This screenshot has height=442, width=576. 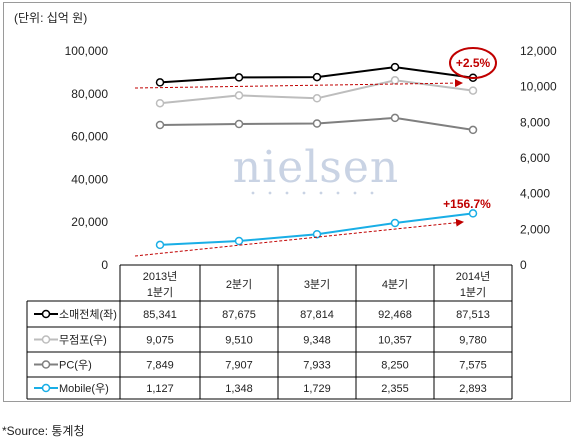 I want to click on data-cell: 87,513, so click(x=473, y=315).